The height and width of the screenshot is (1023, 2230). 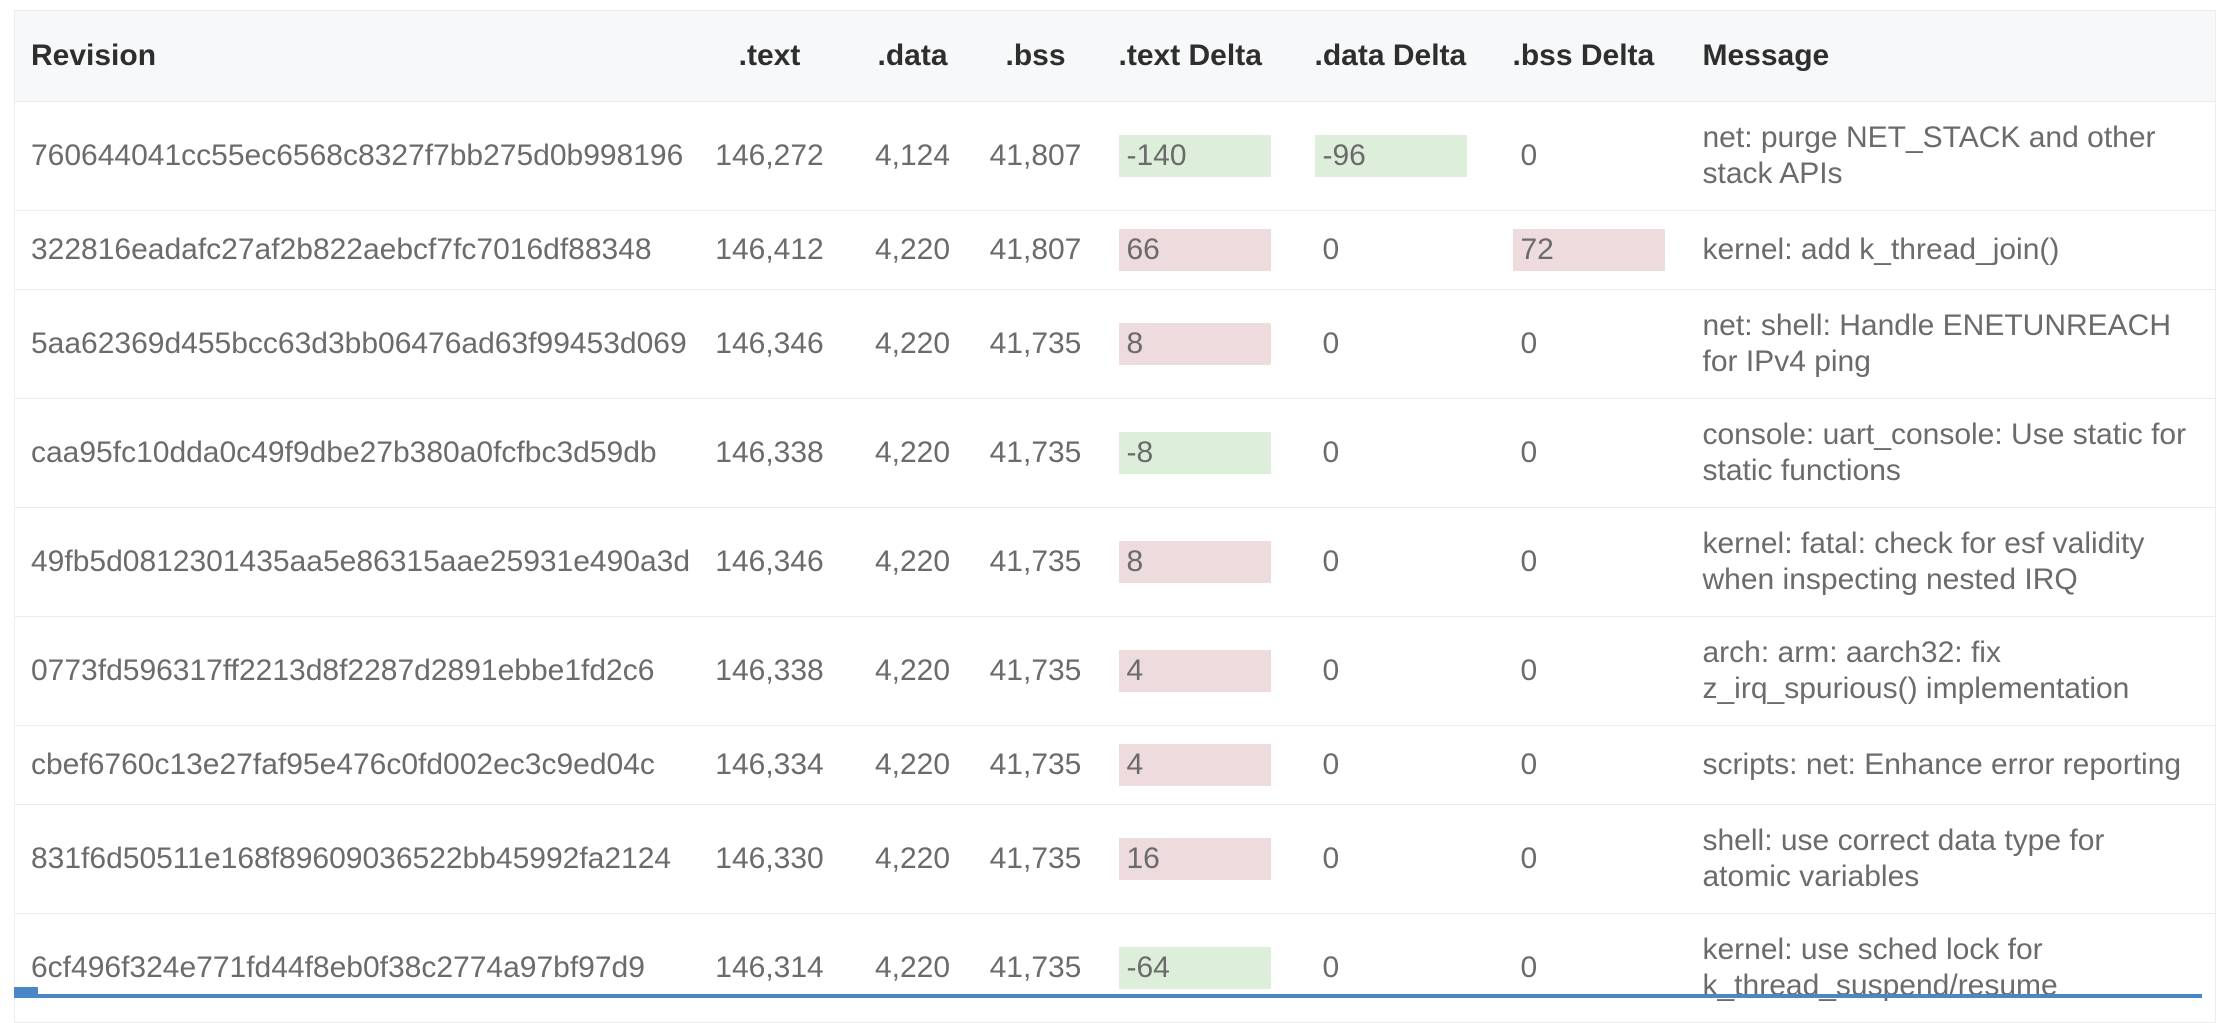 I want to click on commit-message-cell: scripts: net: Enhance error reporting, so click(x=1942, y=764).